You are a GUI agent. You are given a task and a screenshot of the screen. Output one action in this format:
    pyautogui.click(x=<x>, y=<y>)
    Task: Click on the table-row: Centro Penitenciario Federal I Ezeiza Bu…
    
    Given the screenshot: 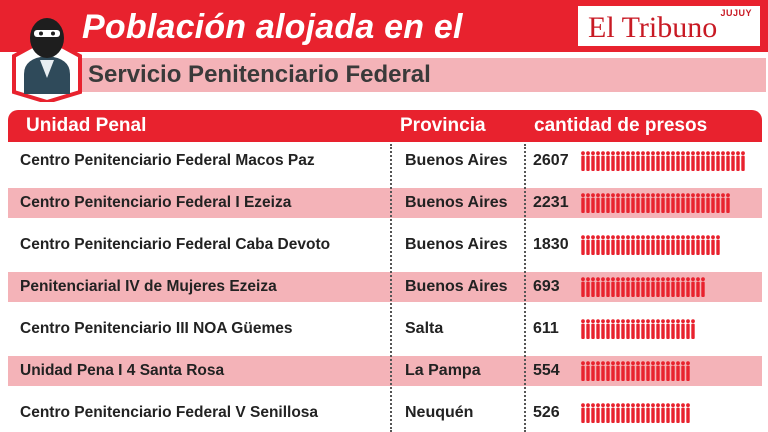 What is the action you would take?
    pyautogui.click(x=385, y=203)
    